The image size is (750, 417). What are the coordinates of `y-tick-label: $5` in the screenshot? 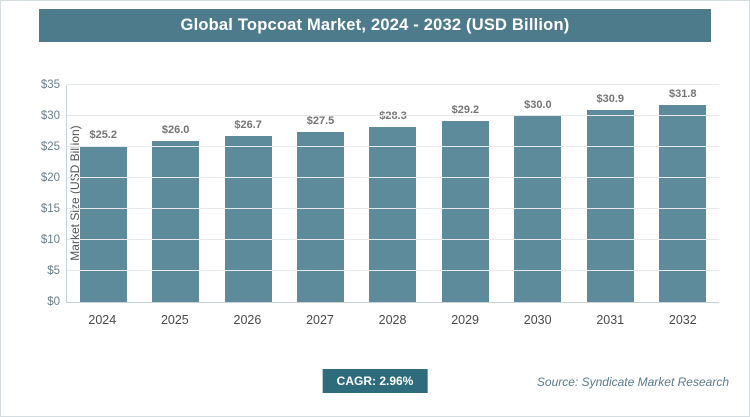 It's located at (53, 271).